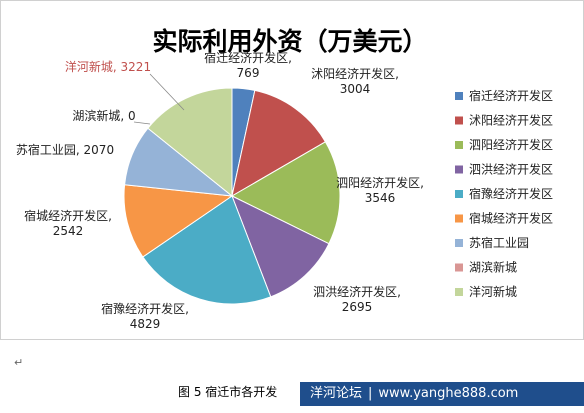  Describe the element at coordinates (336, 393) in the screenshot. I see `watermark-site: 洋河论坛` at that location.